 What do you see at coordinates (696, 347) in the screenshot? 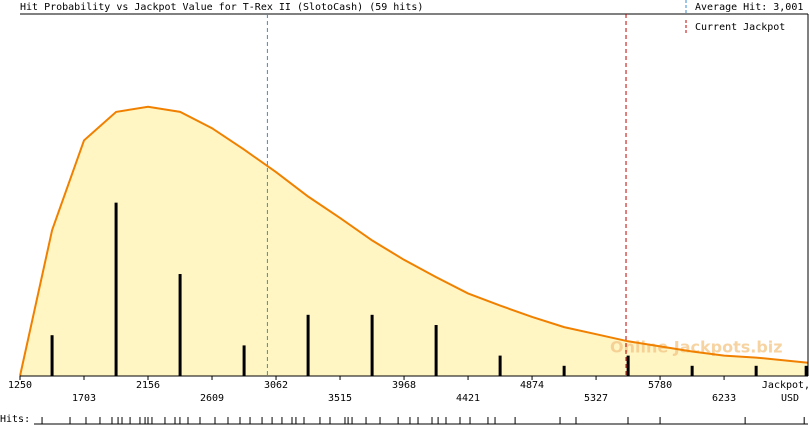
I see `watermark: Online Jackpots.biz` at bounding box center [696, 347].